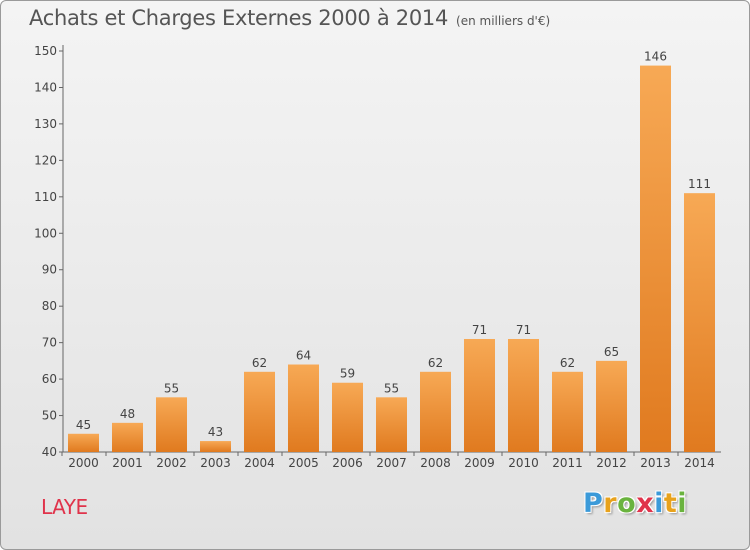 The height and width of the screenshot is (550, 750). Describe the element at coordinates (611, 352) in the screenshot. I see `data-label-2012: 65` at that location.